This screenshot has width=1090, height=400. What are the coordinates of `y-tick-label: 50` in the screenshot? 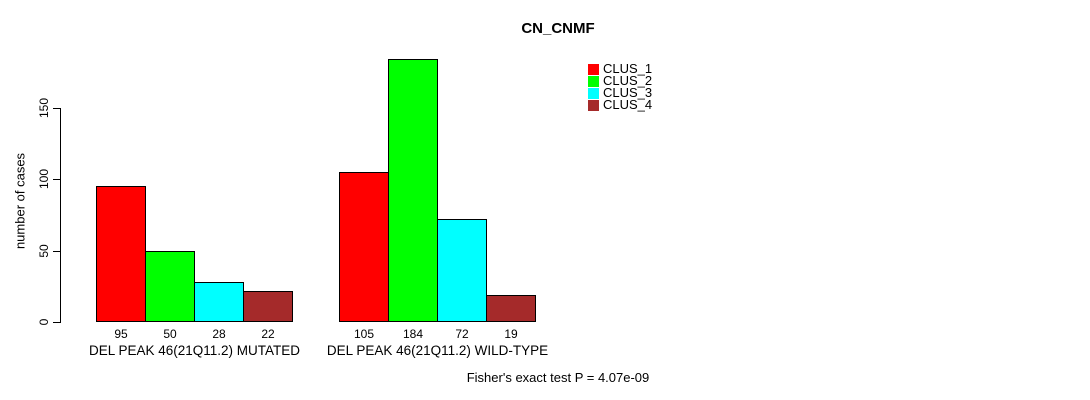 It's located at (44, 251).